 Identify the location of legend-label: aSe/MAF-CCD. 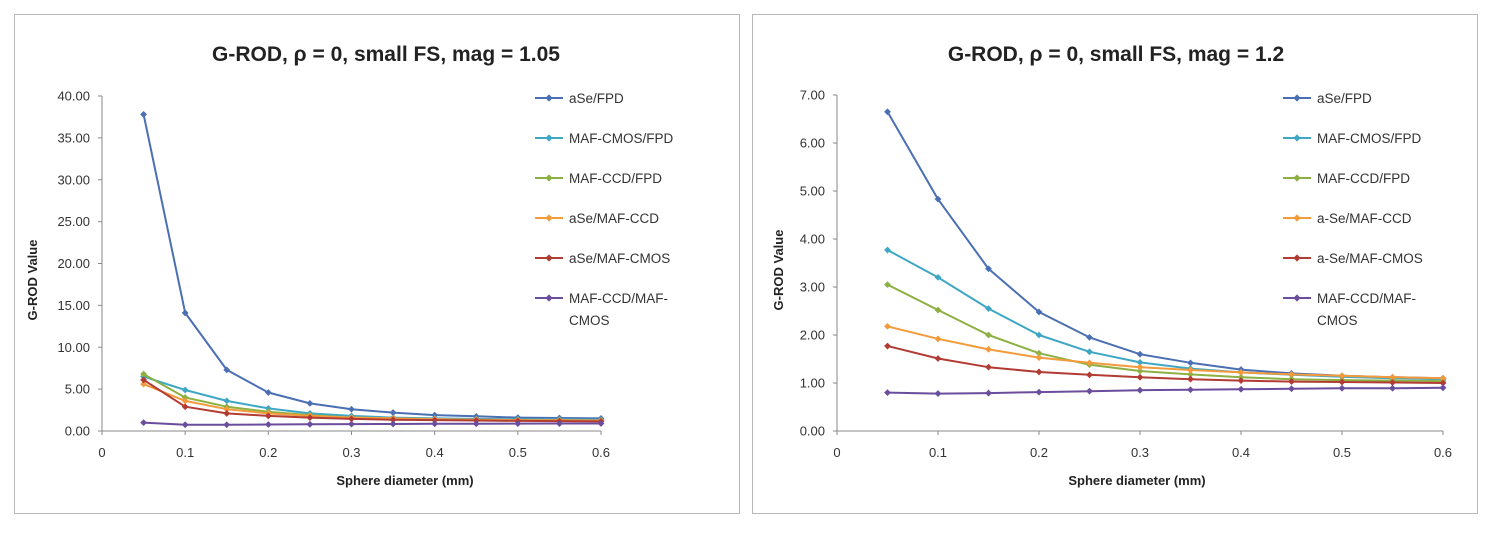
(614, 218).